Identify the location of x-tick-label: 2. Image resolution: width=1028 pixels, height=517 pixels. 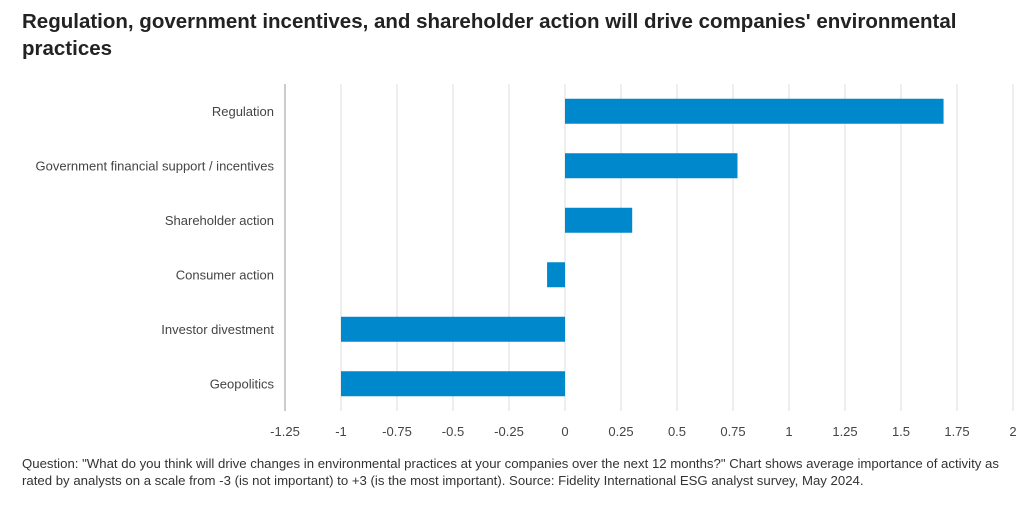
(1012, 431).